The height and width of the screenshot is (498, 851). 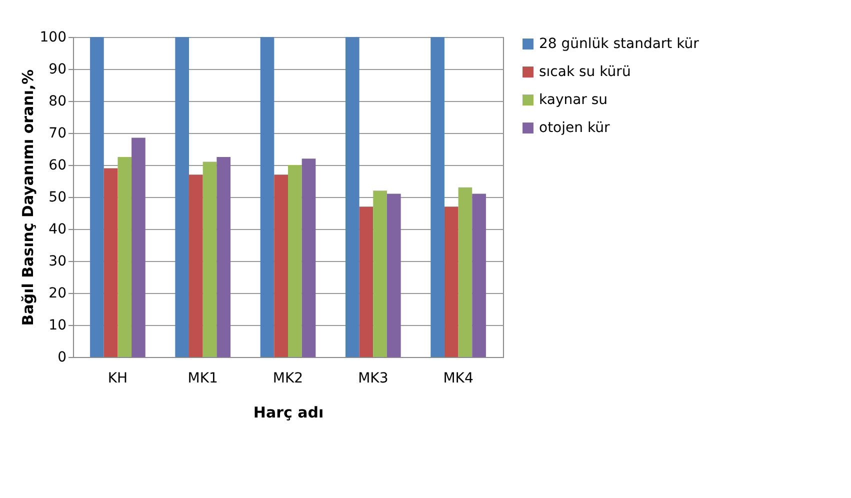 I want to click on y-tick-label: 80, so click(x=57, y=102).